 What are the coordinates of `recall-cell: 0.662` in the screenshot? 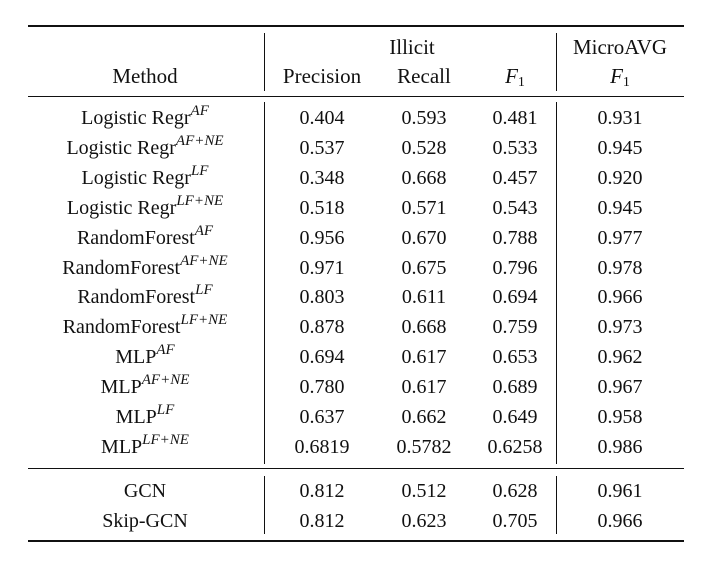 It's located at (424, 417).